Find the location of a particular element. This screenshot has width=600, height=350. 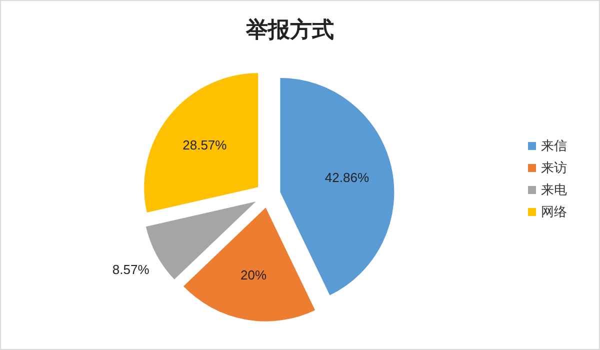

data-label: 42.86% is located at coordinates (347, 177).